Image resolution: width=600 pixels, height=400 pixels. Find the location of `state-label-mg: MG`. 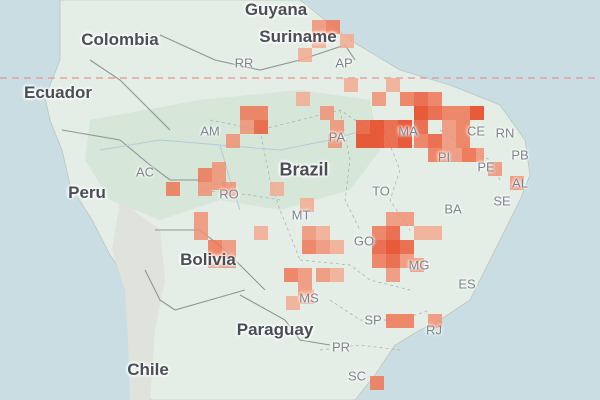

state-label-mg: MG is located at coordinates (419, 265).